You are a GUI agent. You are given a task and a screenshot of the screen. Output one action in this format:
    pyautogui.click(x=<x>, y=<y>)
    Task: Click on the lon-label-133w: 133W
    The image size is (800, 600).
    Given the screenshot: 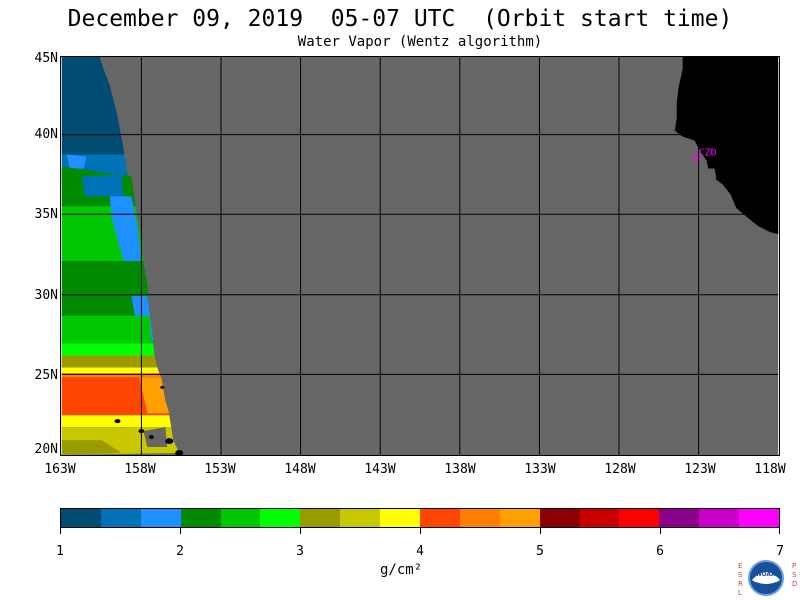 What is the action you would take?
    pyautogui.click(x=540, y=469)
    